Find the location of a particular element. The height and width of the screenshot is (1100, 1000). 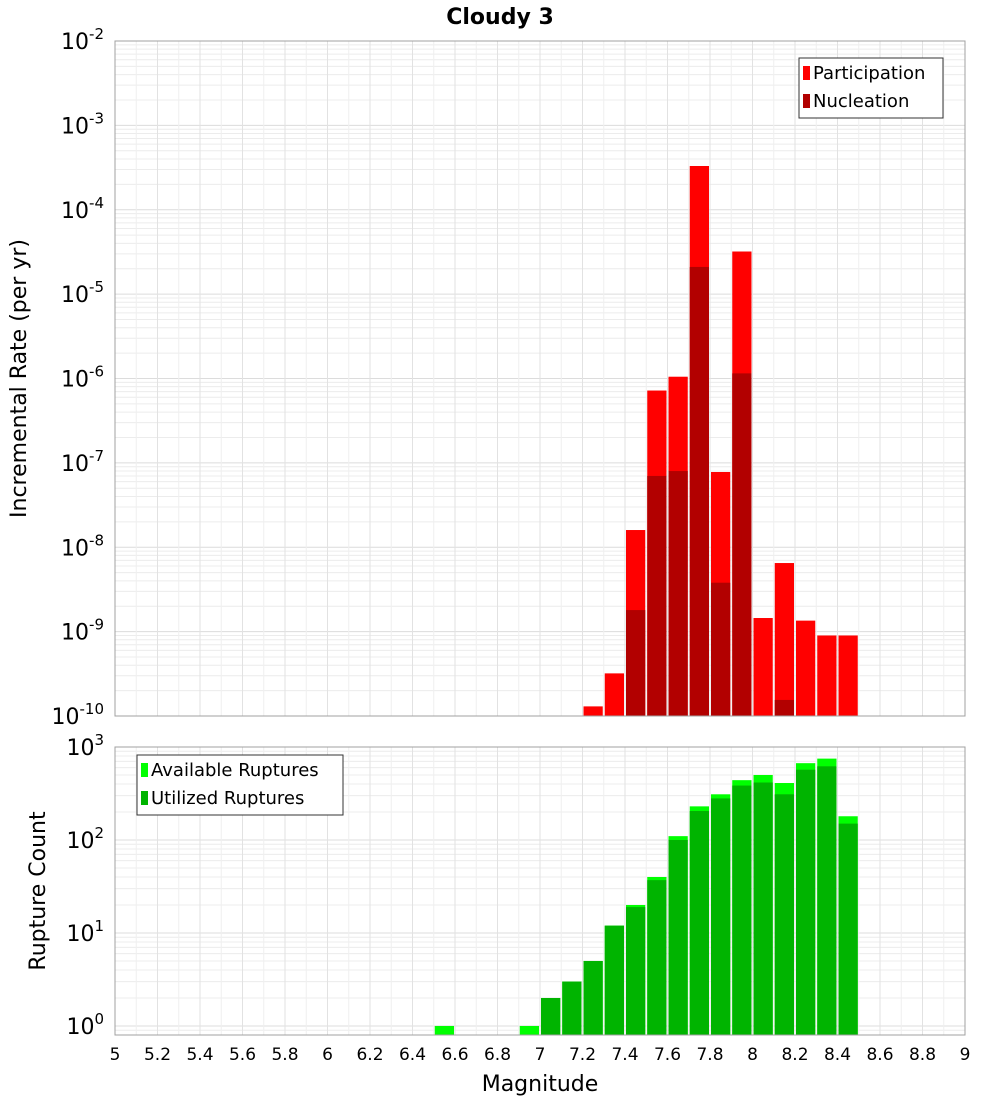

x-tick-label: 6.8 is located at coordinates (497, 1055).